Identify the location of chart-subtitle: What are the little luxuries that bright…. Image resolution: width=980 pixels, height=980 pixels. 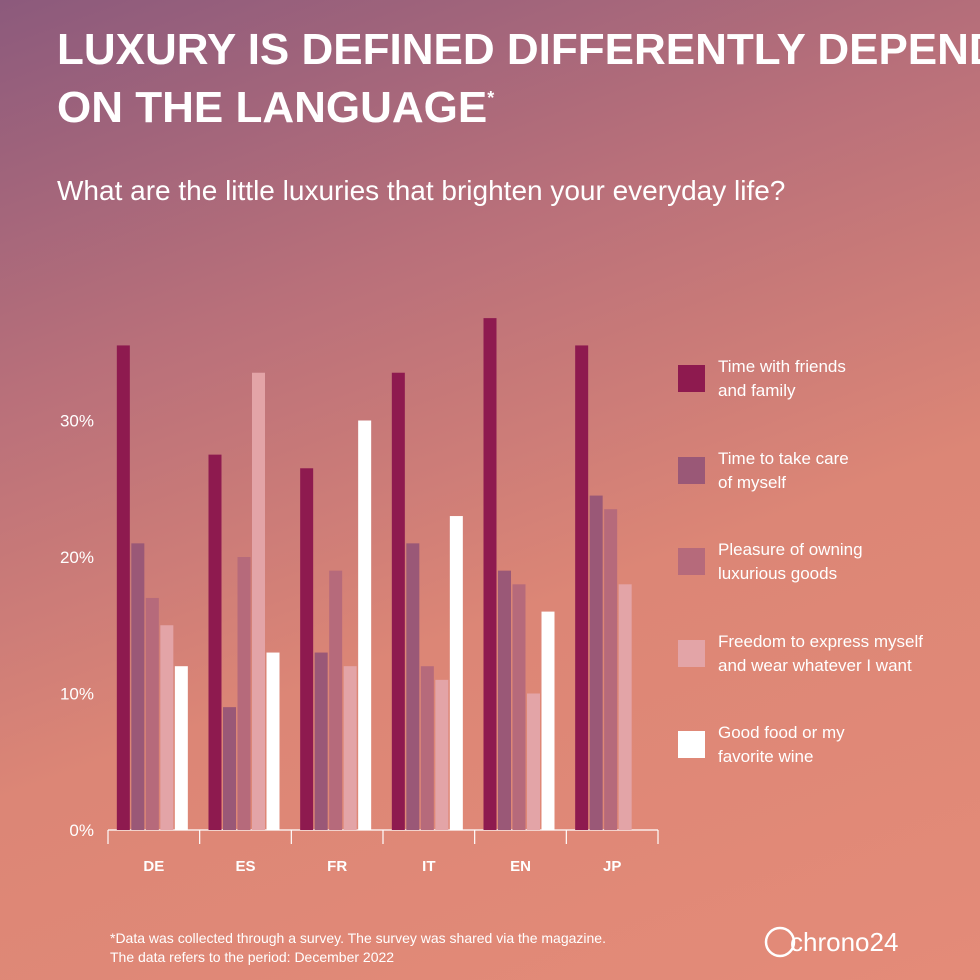
(421, 190).